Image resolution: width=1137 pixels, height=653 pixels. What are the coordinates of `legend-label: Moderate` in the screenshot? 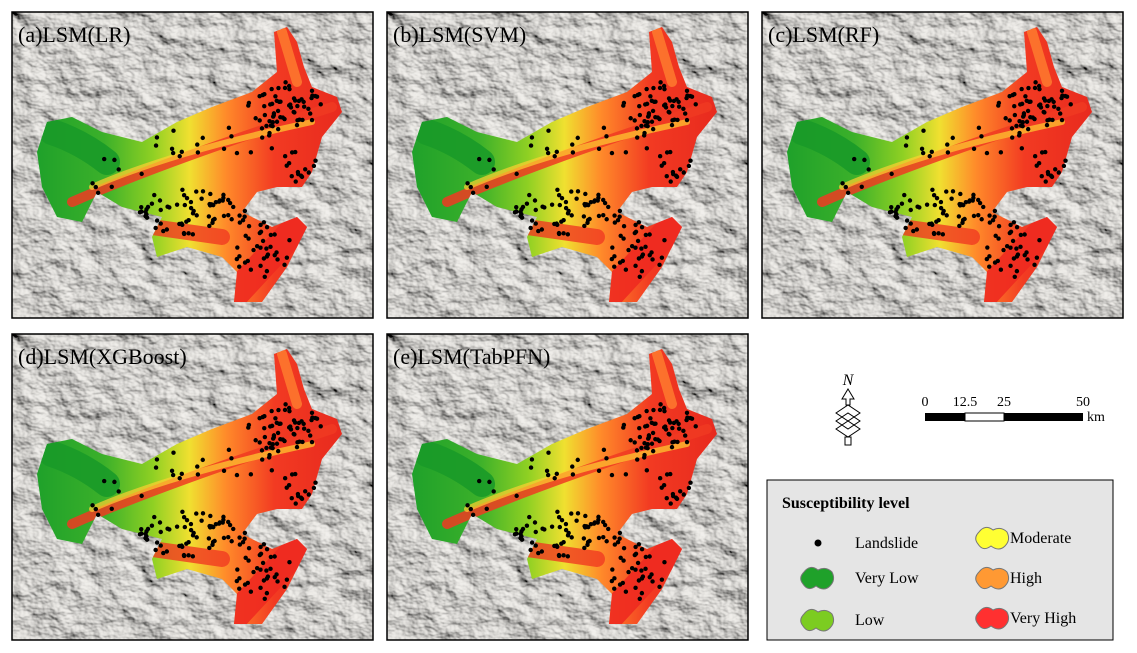 It's located at (1040, 538).